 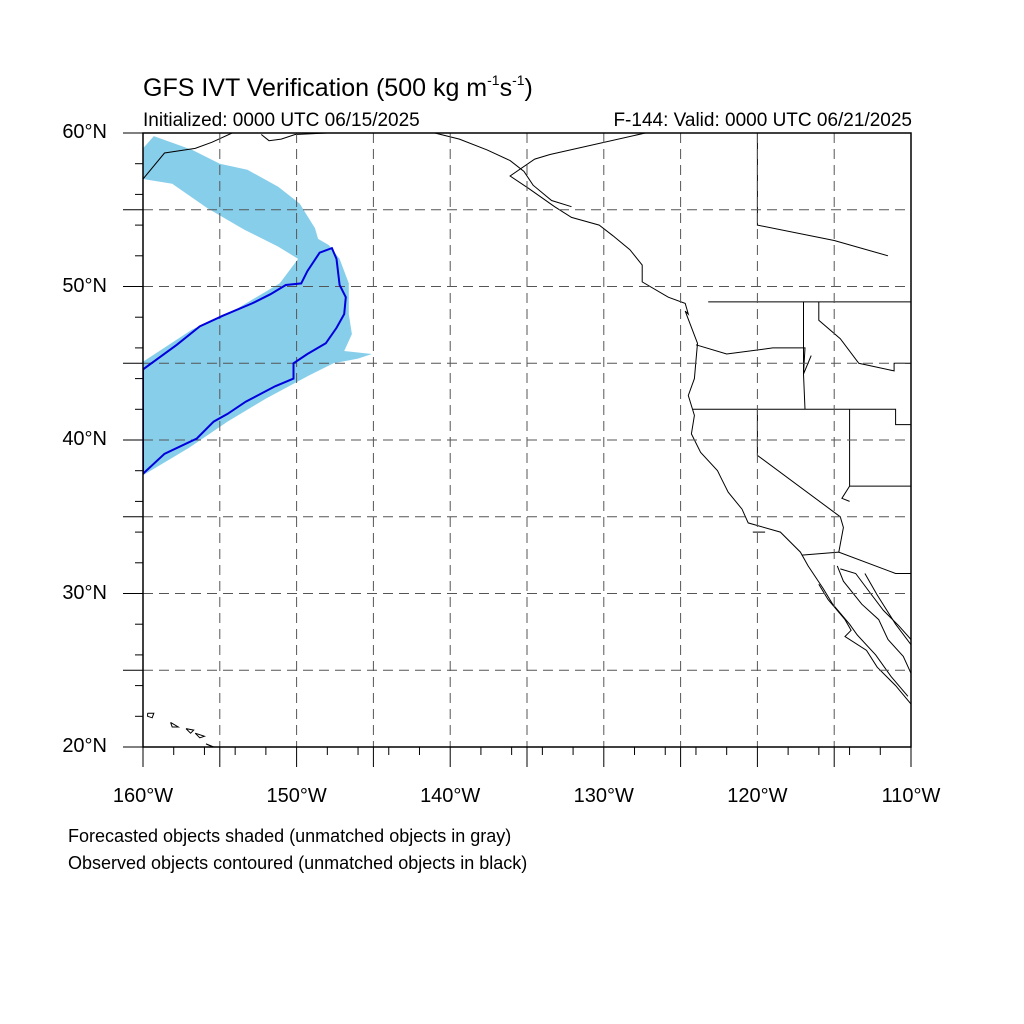 What do you see at coordinates (753, 359) in the screenshot?
I see `boundary-wa-or` at bounding box center [753, 359].